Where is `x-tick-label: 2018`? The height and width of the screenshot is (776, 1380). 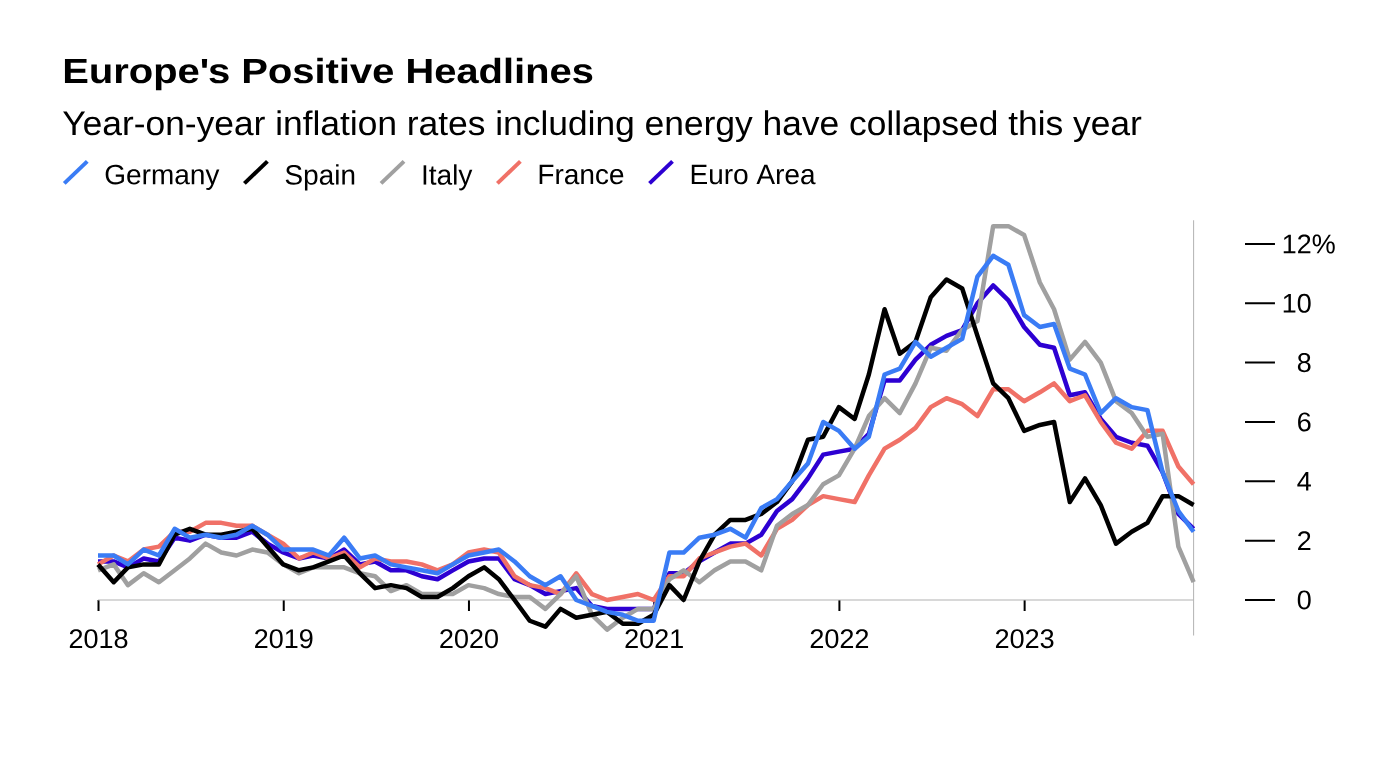 x-tick-label: 2018 is located at coordinates (98, 639).